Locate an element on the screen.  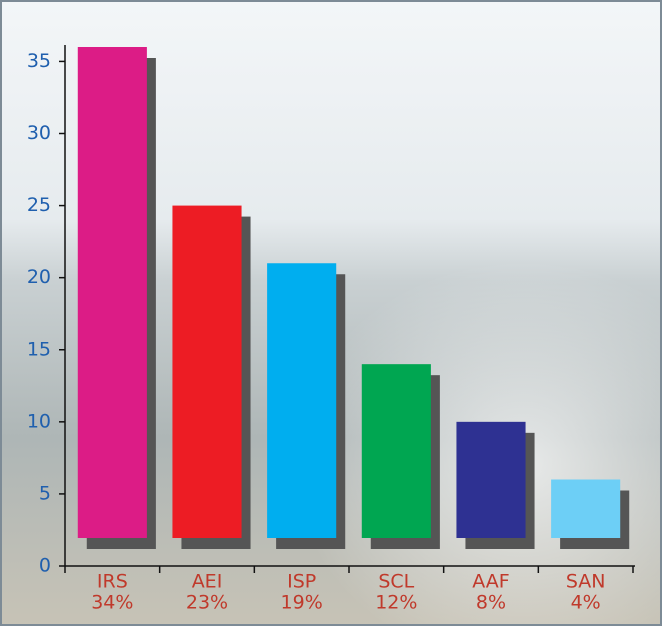
x-tick-label: SCL is located at coordinates (396, 582).